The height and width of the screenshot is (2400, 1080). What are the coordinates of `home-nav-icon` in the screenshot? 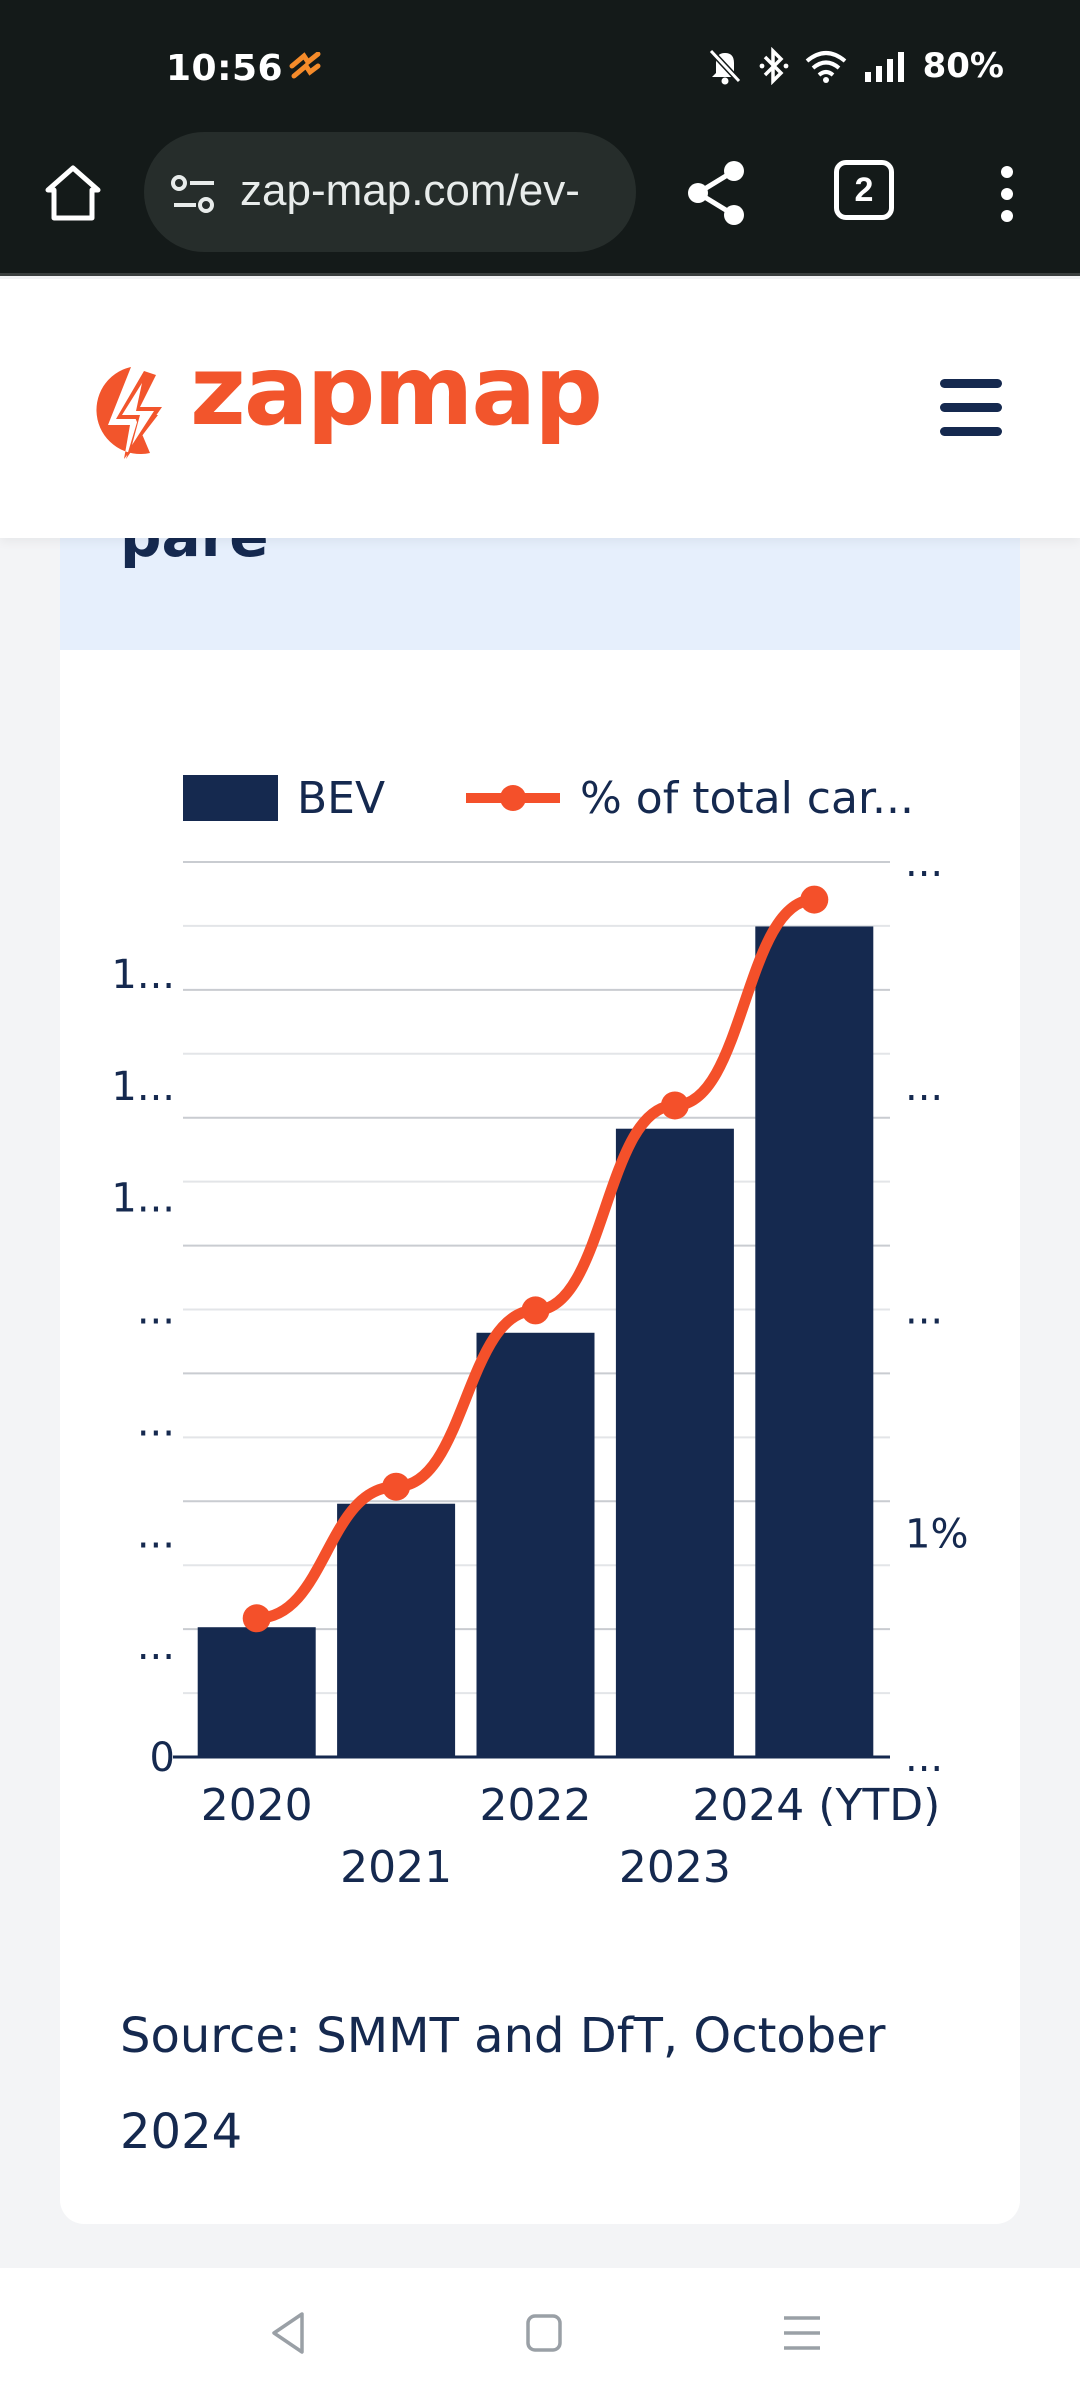 It's located at (544, 2333).